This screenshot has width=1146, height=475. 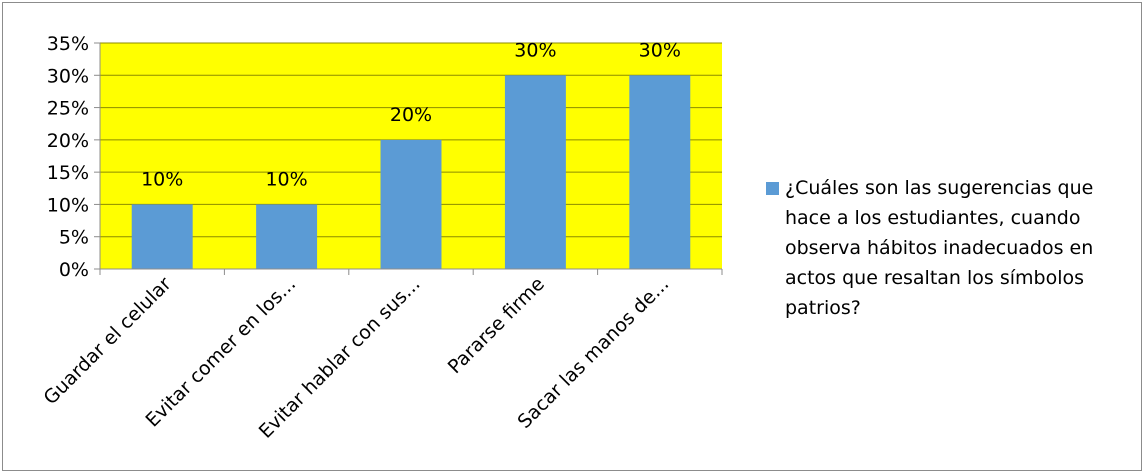 What do you see at coordinates (68, 141) in the screenshot?
I see `y-tick-label: 20%` at bounding box center [68, 141].